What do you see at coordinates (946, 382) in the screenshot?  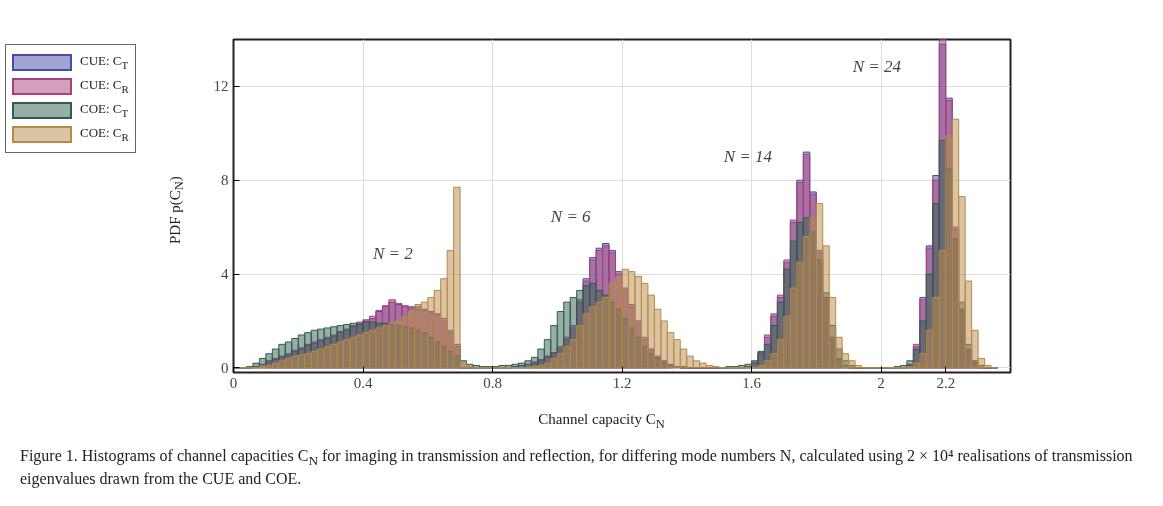 I see `x-tick-label: 2.2` at bounding box center [946, 382].